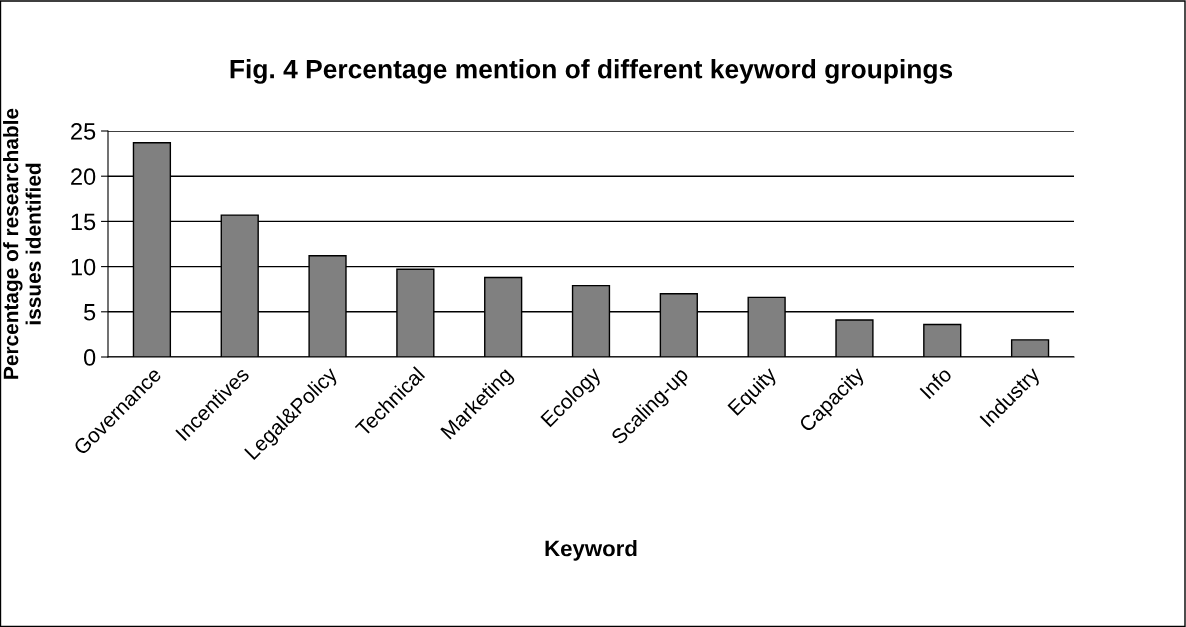 The width and height of the screenshot is (1186, 627). What do you see at coordinates (936, 382) in the screenshot?
I see `x-tick-label: Info` at bounding box center [936, 382].